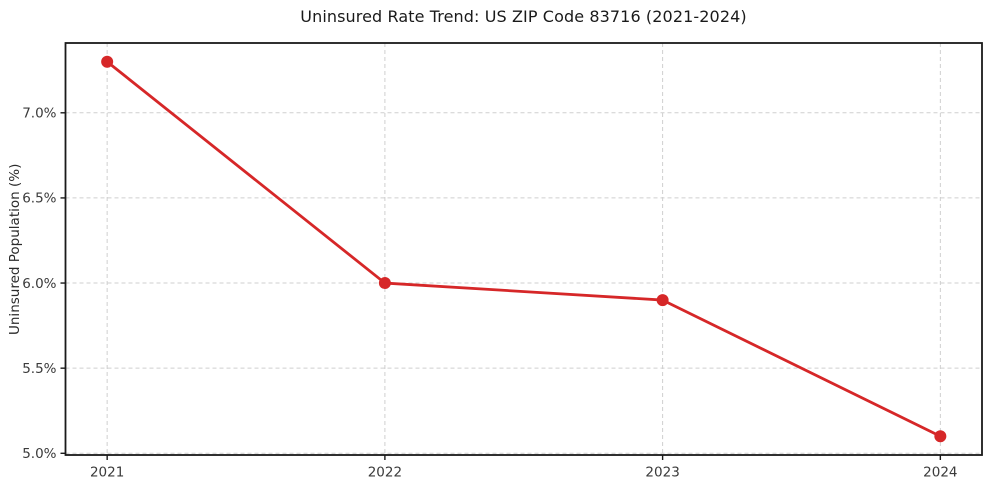  Describe the element at coordinates (39, 284) in the screenshot. I see `y-tick-label: 6.0%` at that location.